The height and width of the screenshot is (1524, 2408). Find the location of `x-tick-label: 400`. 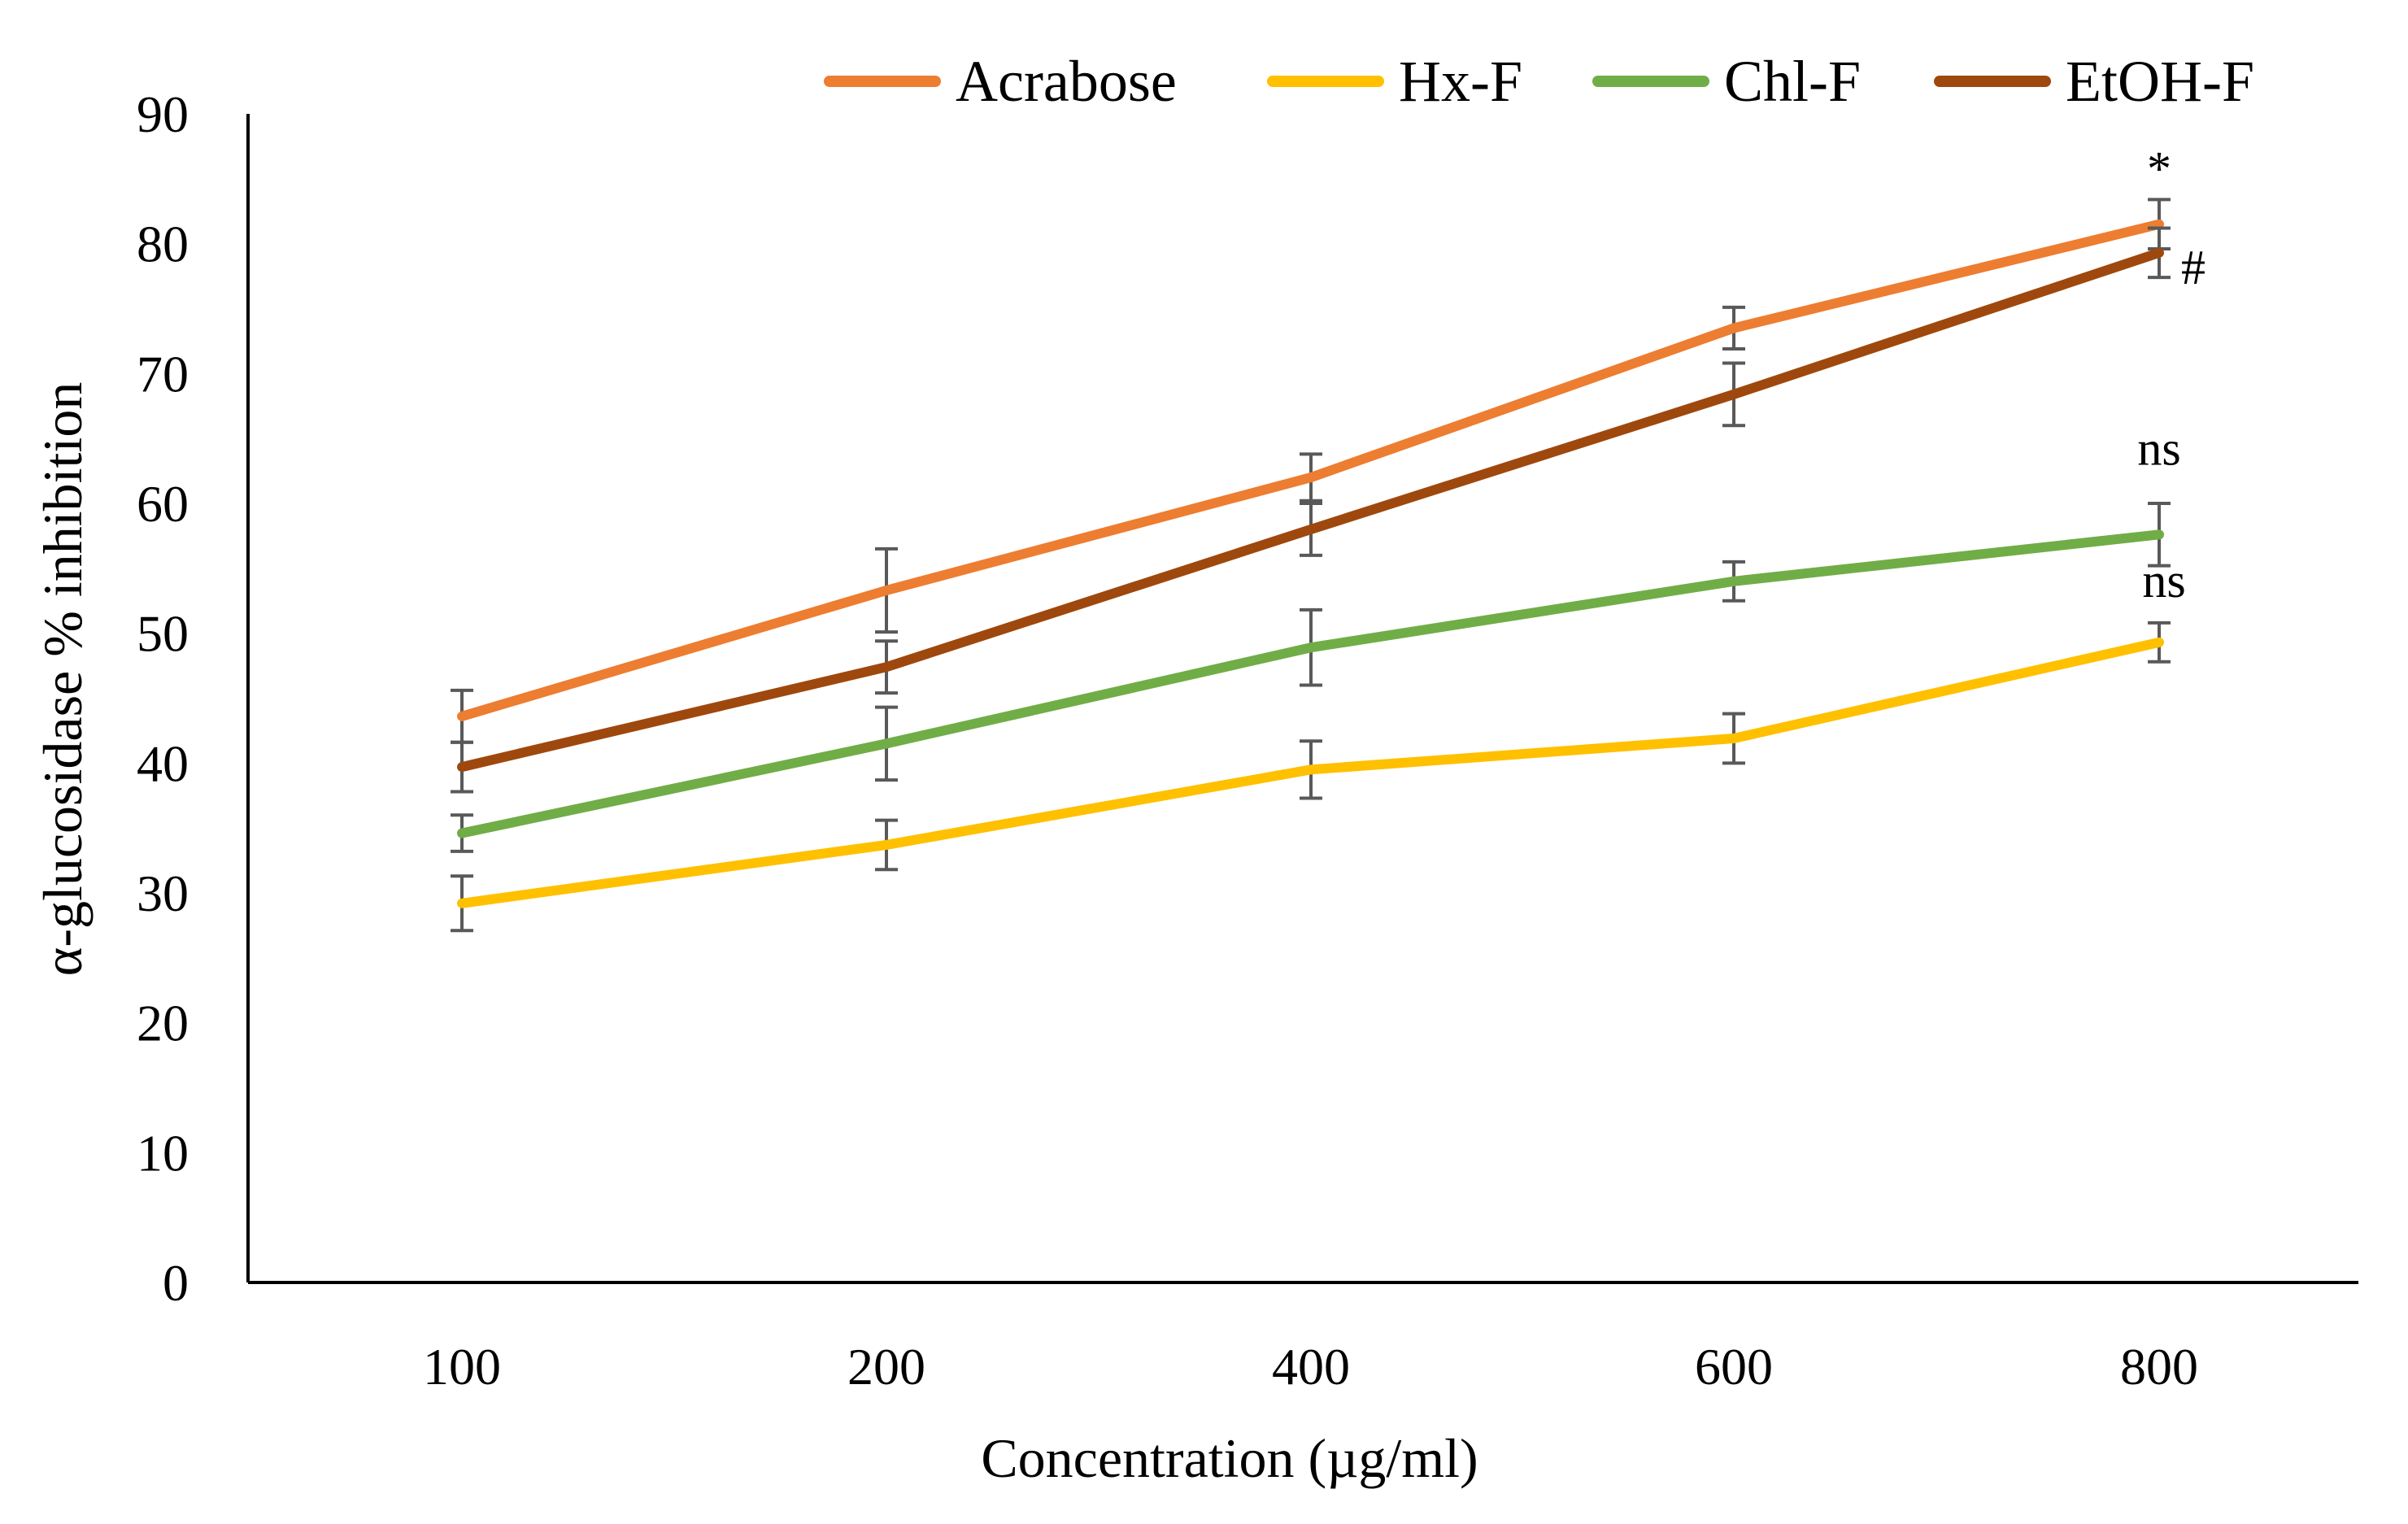

x-tick-label: 400 is located at coordinates (1311, 1367).